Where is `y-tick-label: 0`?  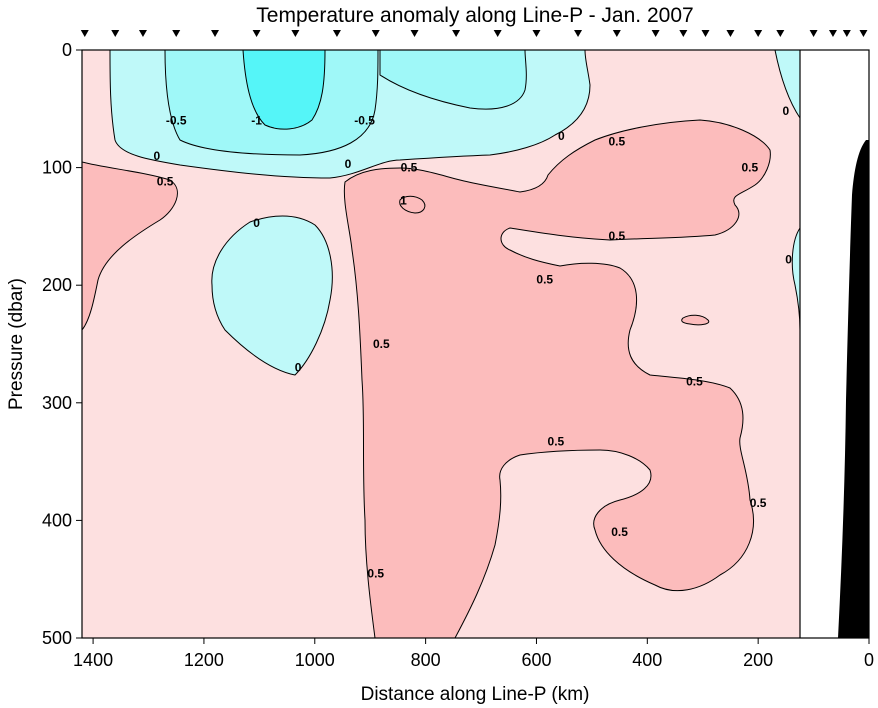
y-tick-label: 0 is located at coordinates (67, 50).